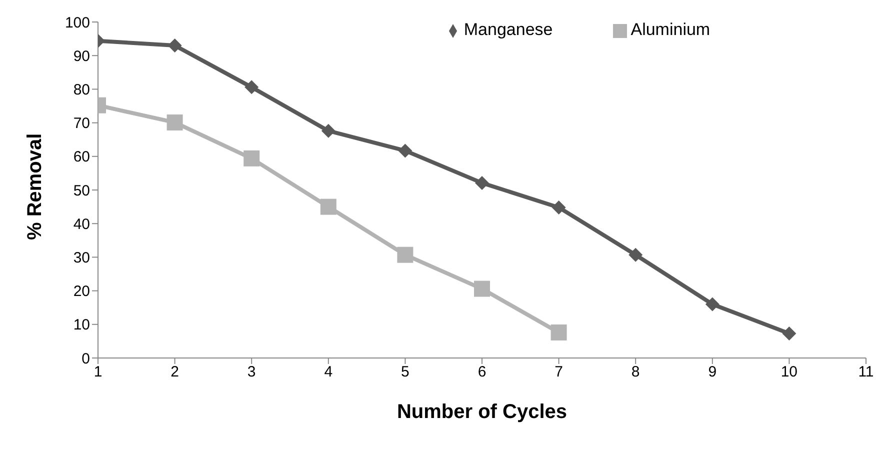 The height and width of the screenshot is (450, 882). Describe the element at coordinates (81, 258) in the screenshot. I see `y-tick-label: 30` at that location.